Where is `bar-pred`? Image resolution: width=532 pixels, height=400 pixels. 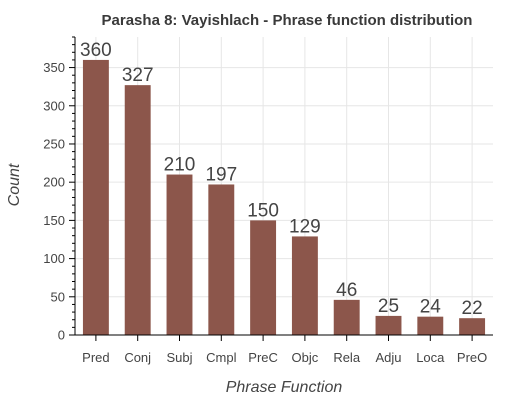
bar-pred is located at coordinates (95, 197).